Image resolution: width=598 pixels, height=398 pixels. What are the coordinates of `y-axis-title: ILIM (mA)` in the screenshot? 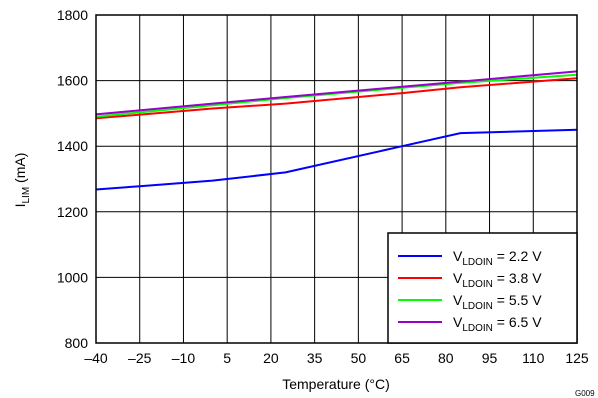 It's located at (22, 180).